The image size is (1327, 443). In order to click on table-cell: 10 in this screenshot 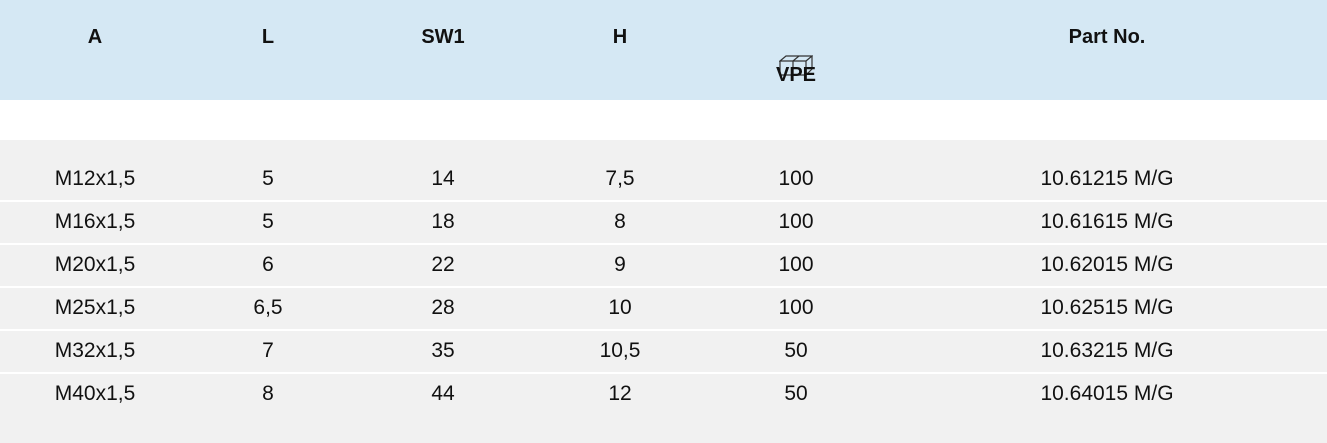, I will do `click(620, 307)`.